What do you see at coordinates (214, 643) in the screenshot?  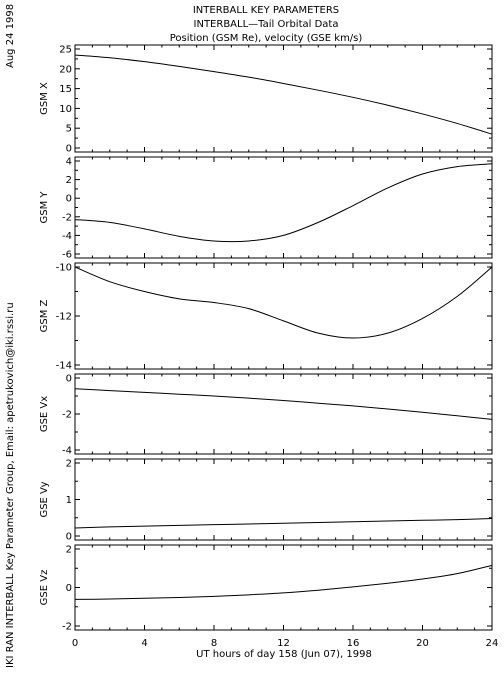 I see `x-tick-label: 8` at bounding box center [214, 643].